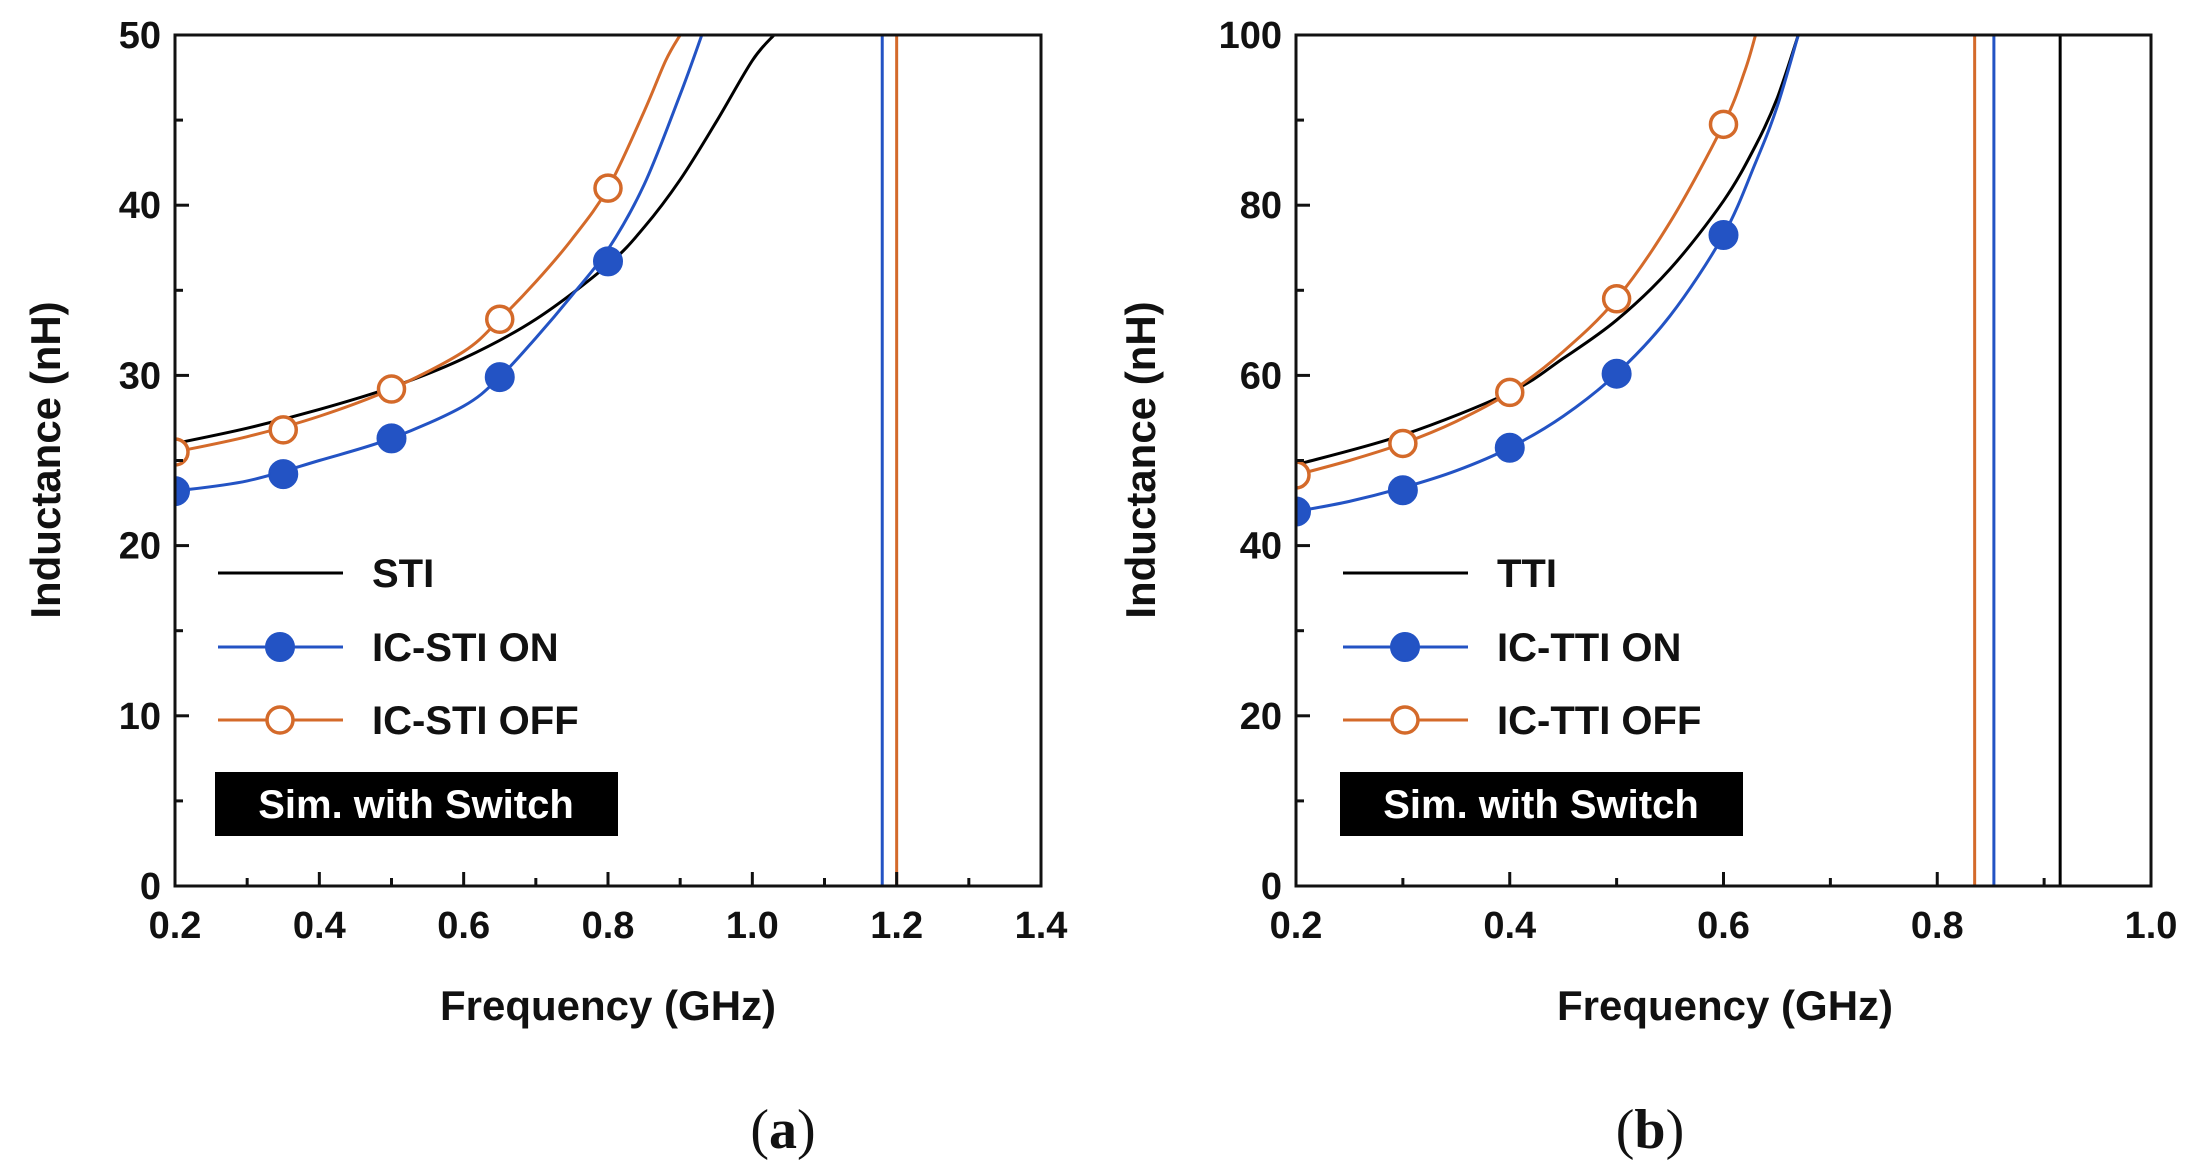 Image resolution: width=2198 pixels, height=1174 pixels. What do you see at coordinates (1675, 1130) in the screenshot?
I see `panel-b-label-close: )` at bounding box center [1675, 1130].